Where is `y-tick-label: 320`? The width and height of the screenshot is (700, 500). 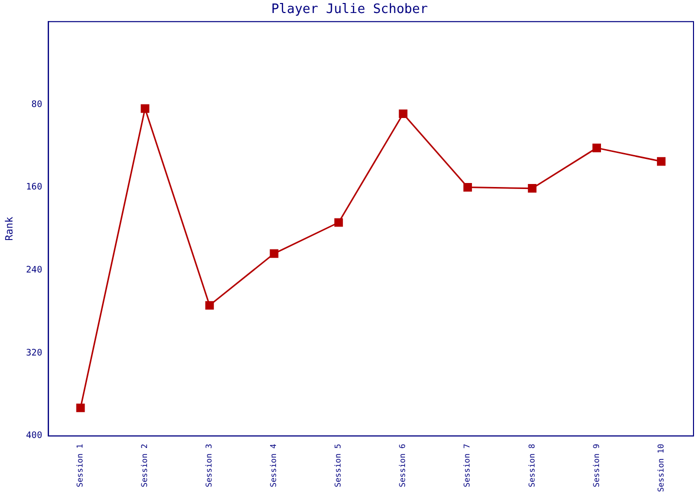
y-tick-label: 320 is located at coordinates (34, 353).